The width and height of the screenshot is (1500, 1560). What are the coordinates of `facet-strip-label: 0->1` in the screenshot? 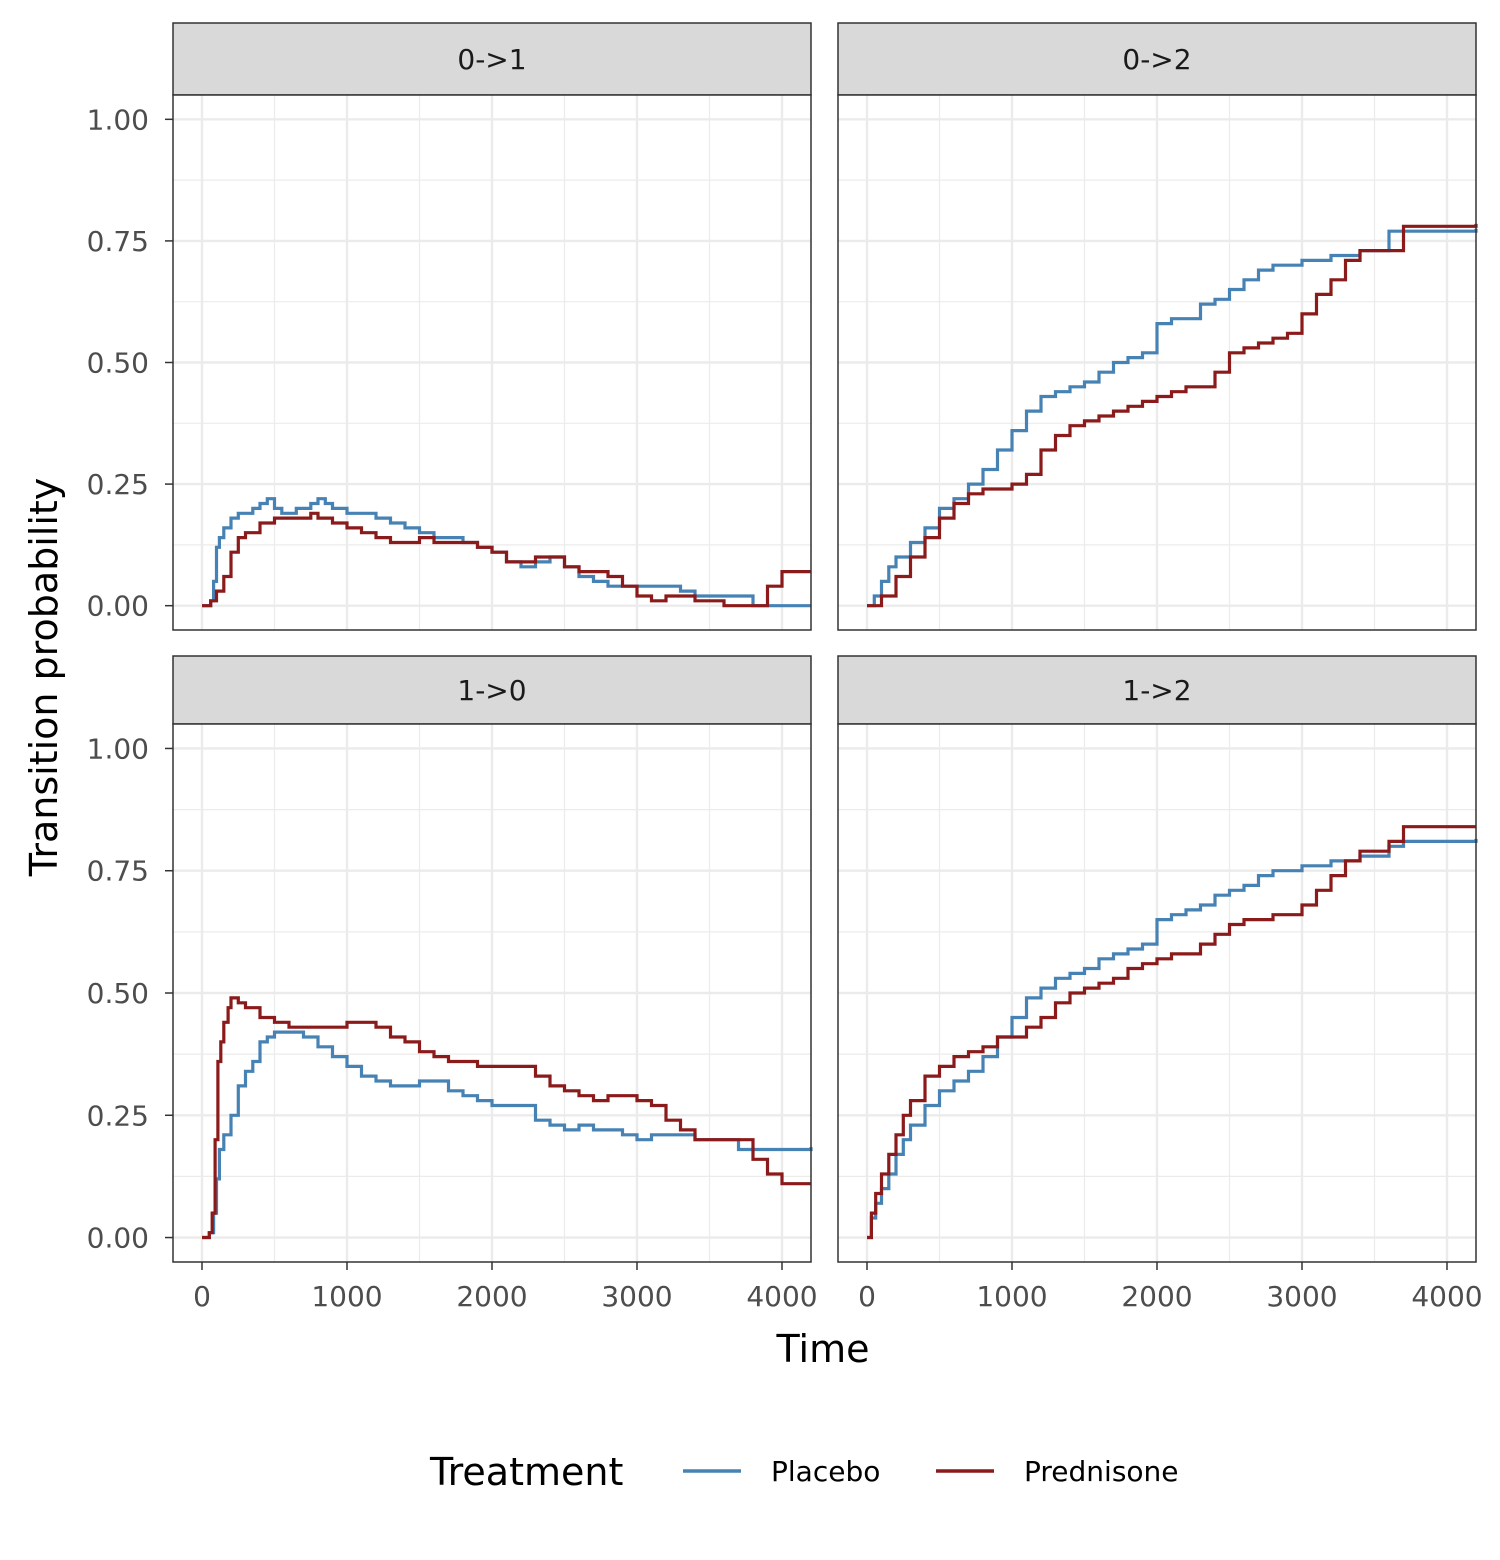 It's located at (491, 59).